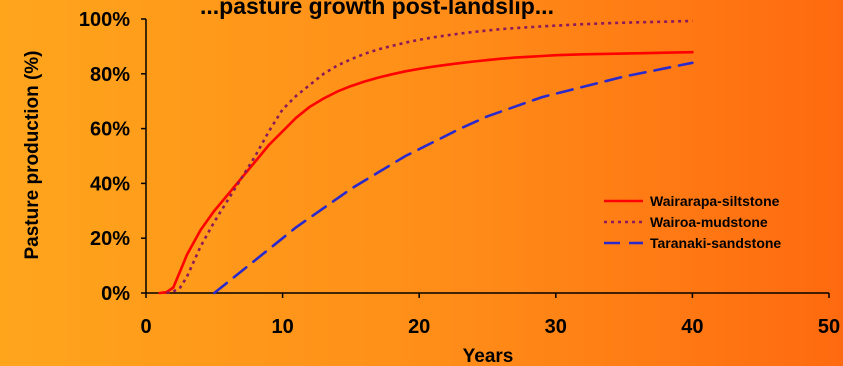 The width and height of the screenshot is (843, 366). I want to click on y-tick-label: 60%, so click(110, 130).